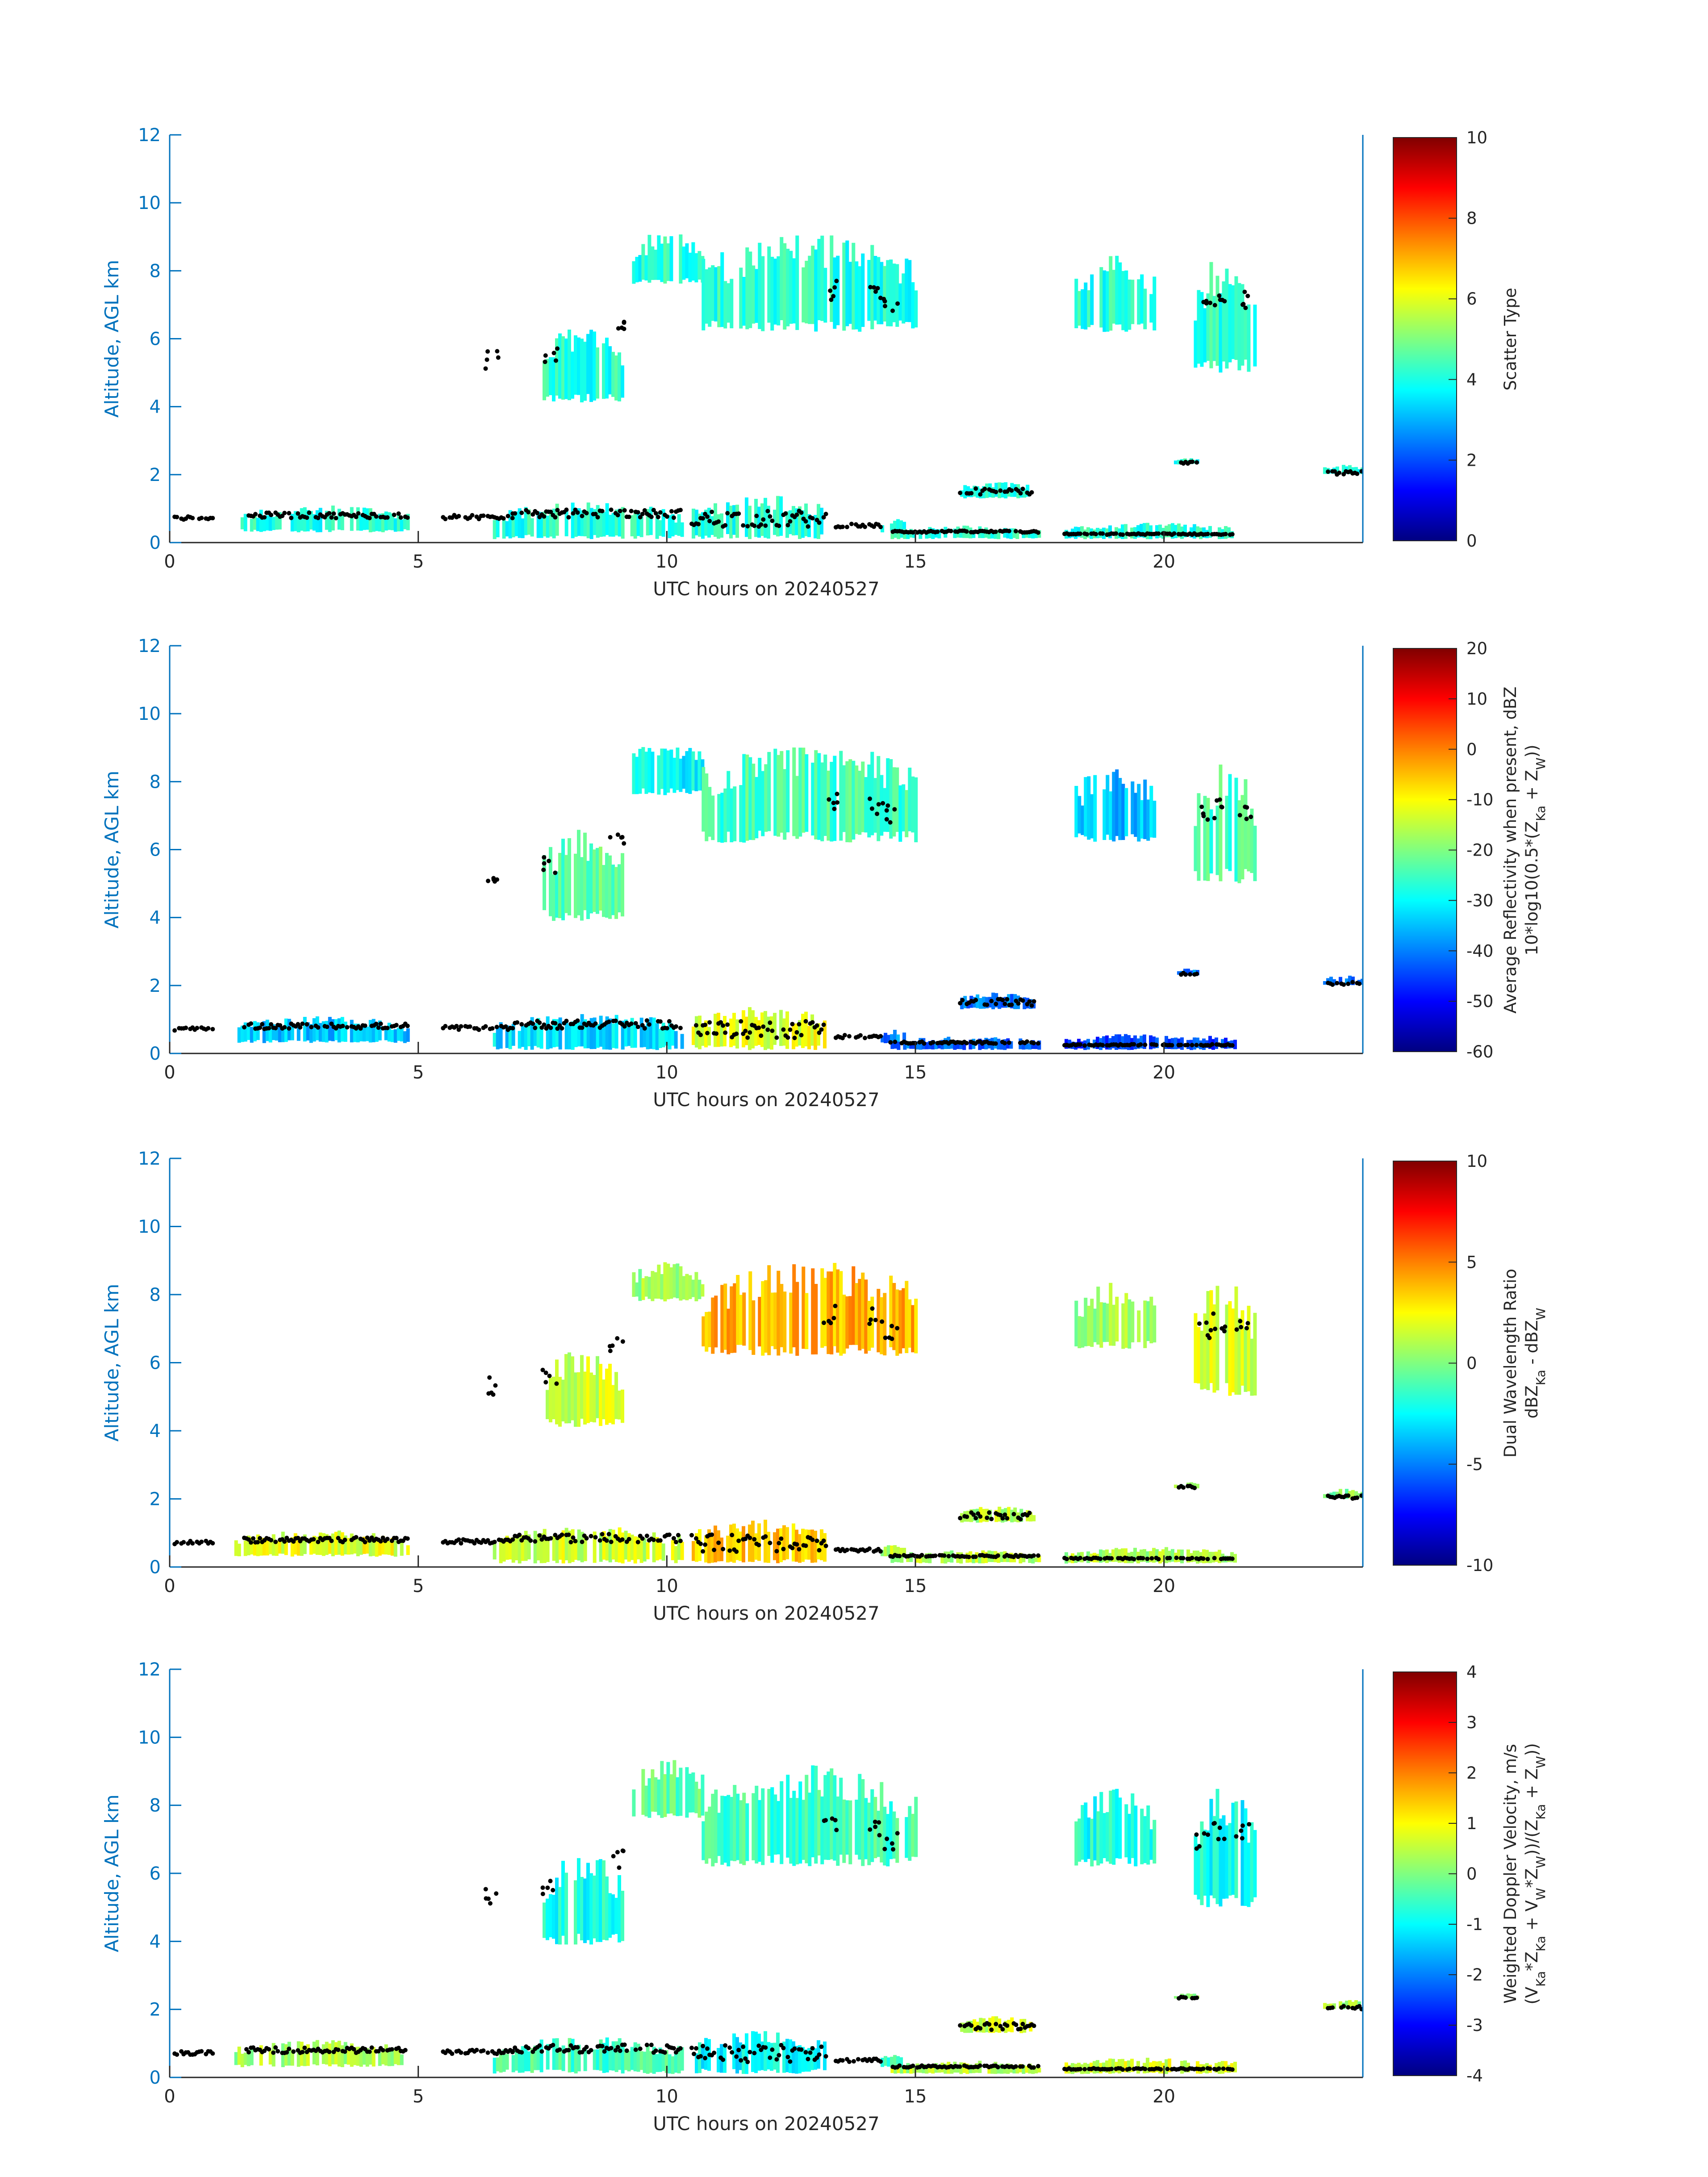 The width and height of the screenshot is (1708, 2177). What do you see at coordinates (155, 1054) in the screenshot?
I see `y-tick-label: 0` at bounding box center [155, 1054].